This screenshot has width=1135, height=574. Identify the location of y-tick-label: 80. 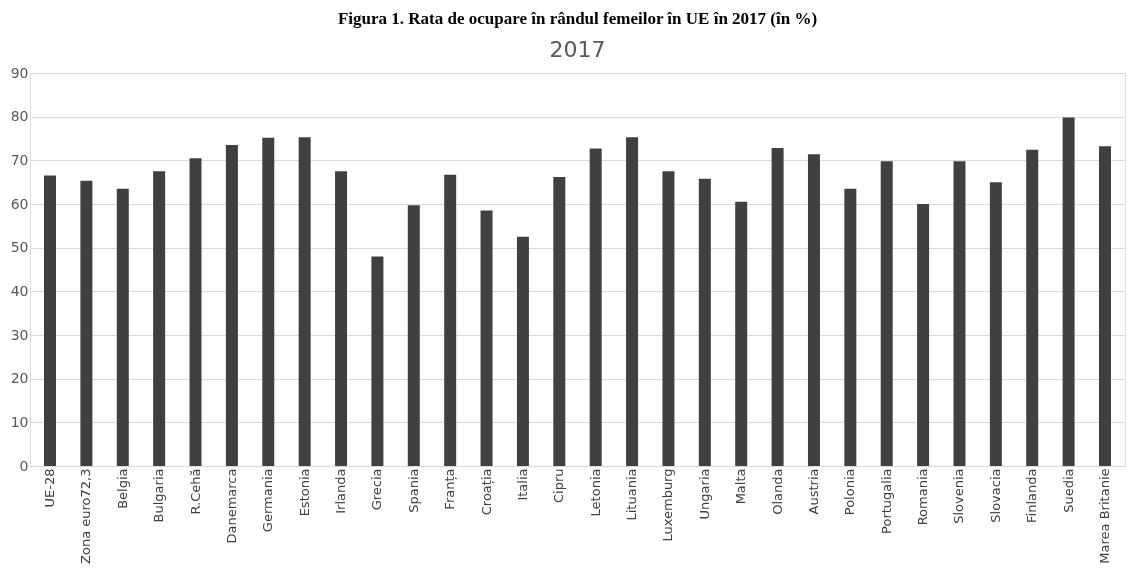
(19, 116).